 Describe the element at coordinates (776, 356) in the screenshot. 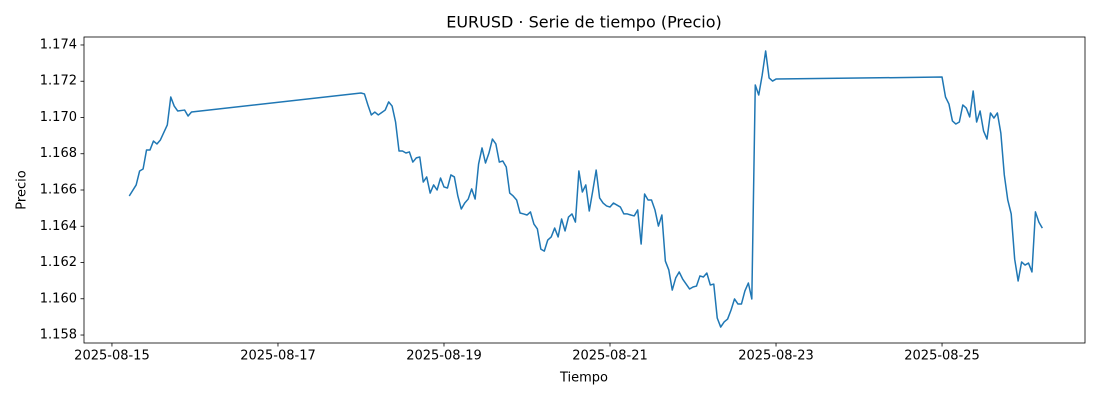

I see `x-tick-label: 2025-08-23` at that location.